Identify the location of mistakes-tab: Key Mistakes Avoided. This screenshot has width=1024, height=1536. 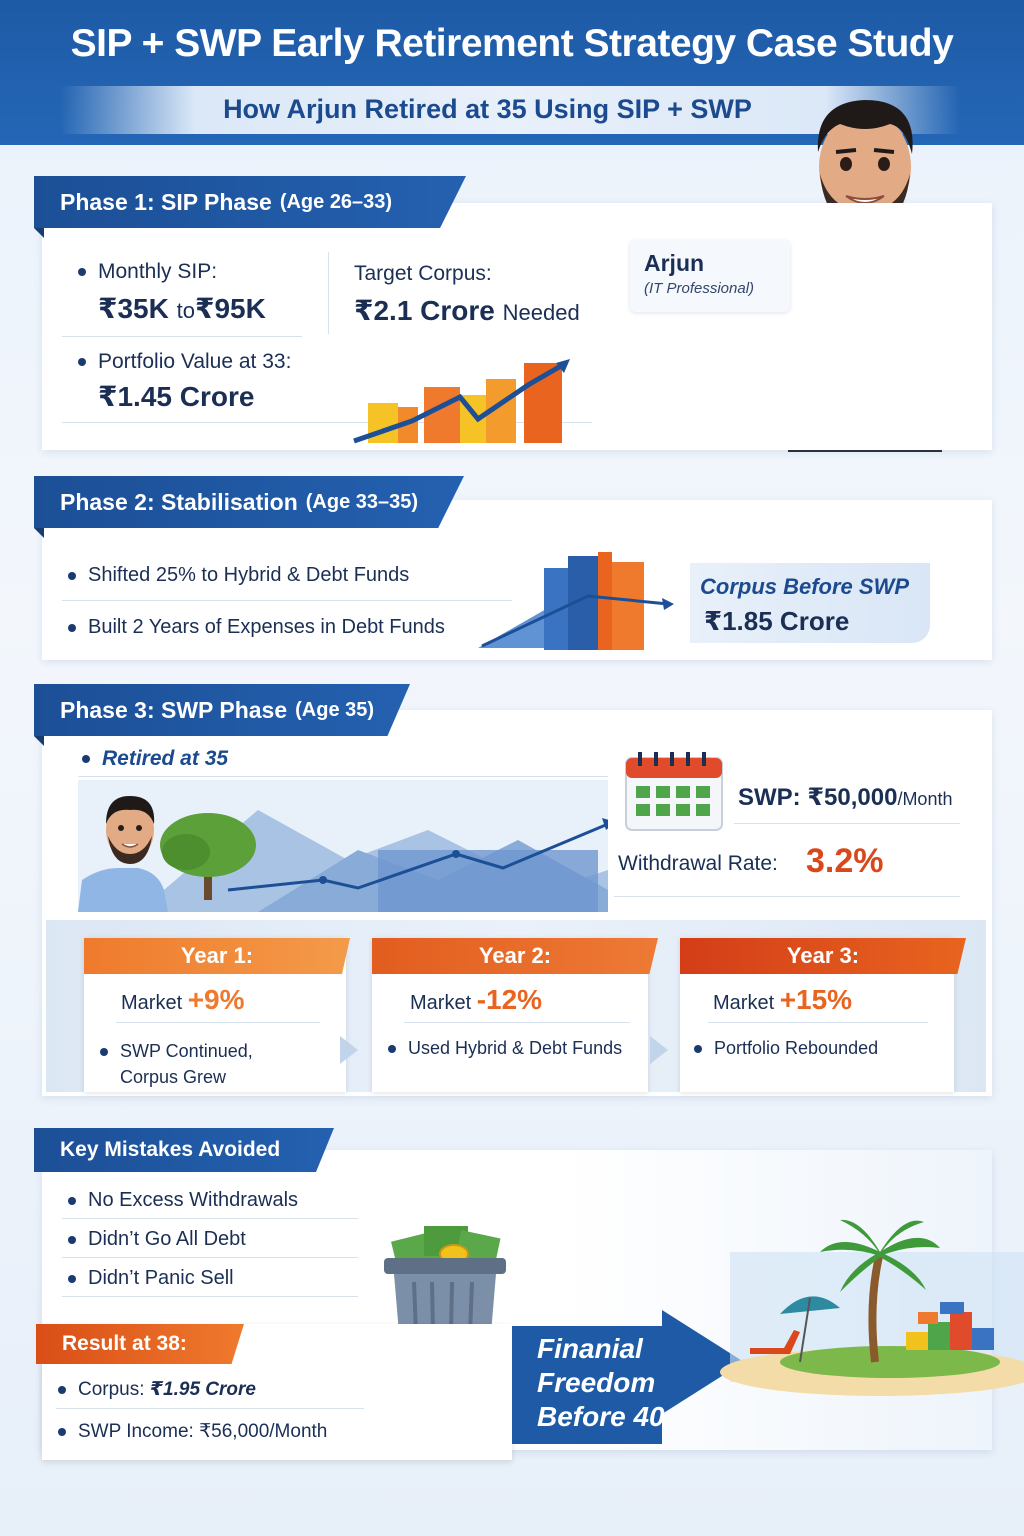
(184, 1150).